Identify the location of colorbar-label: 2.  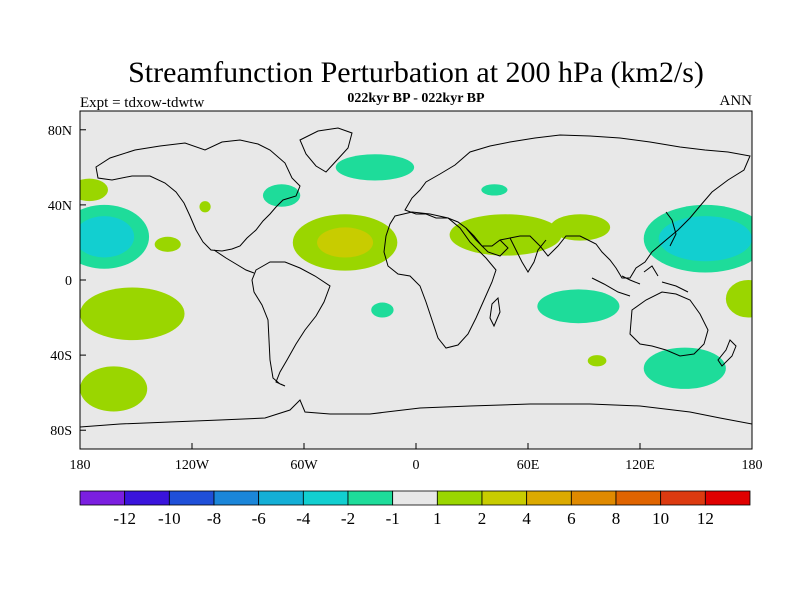
(482, 518).